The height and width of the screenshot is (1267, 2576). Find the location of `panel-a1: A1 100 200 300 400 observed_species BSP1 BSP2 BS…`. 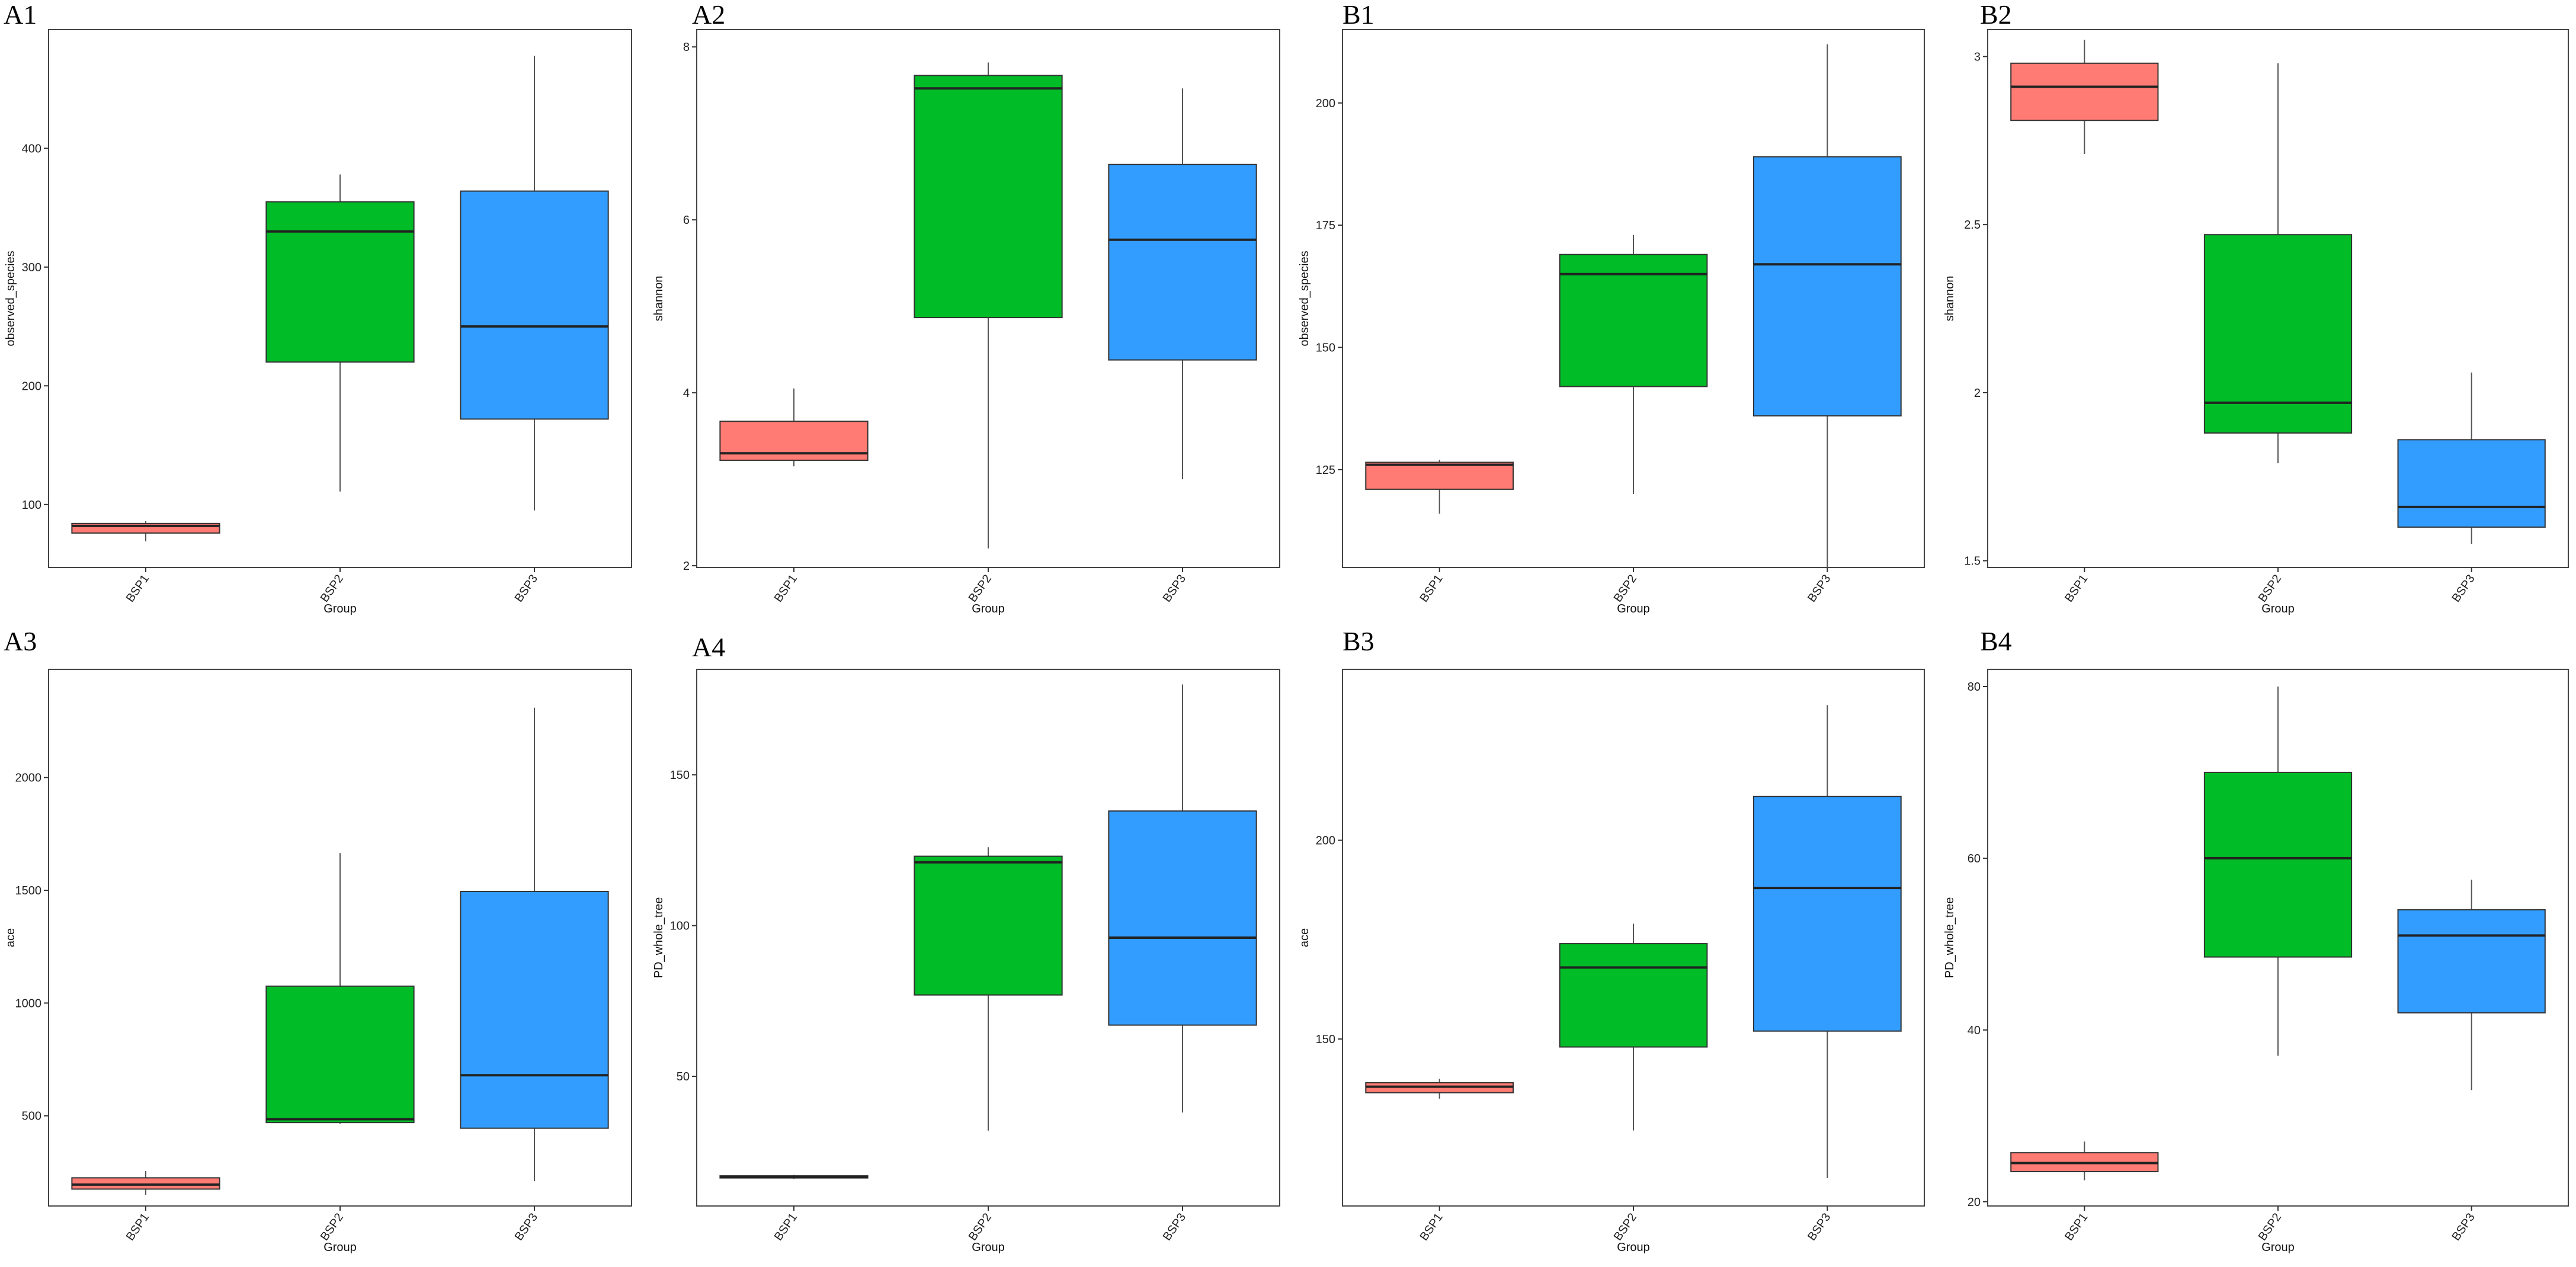

panel-a1: A1 100 200 300 400 observed_species BSP1 BSP2 BS… is located at coordinates (318, 307).